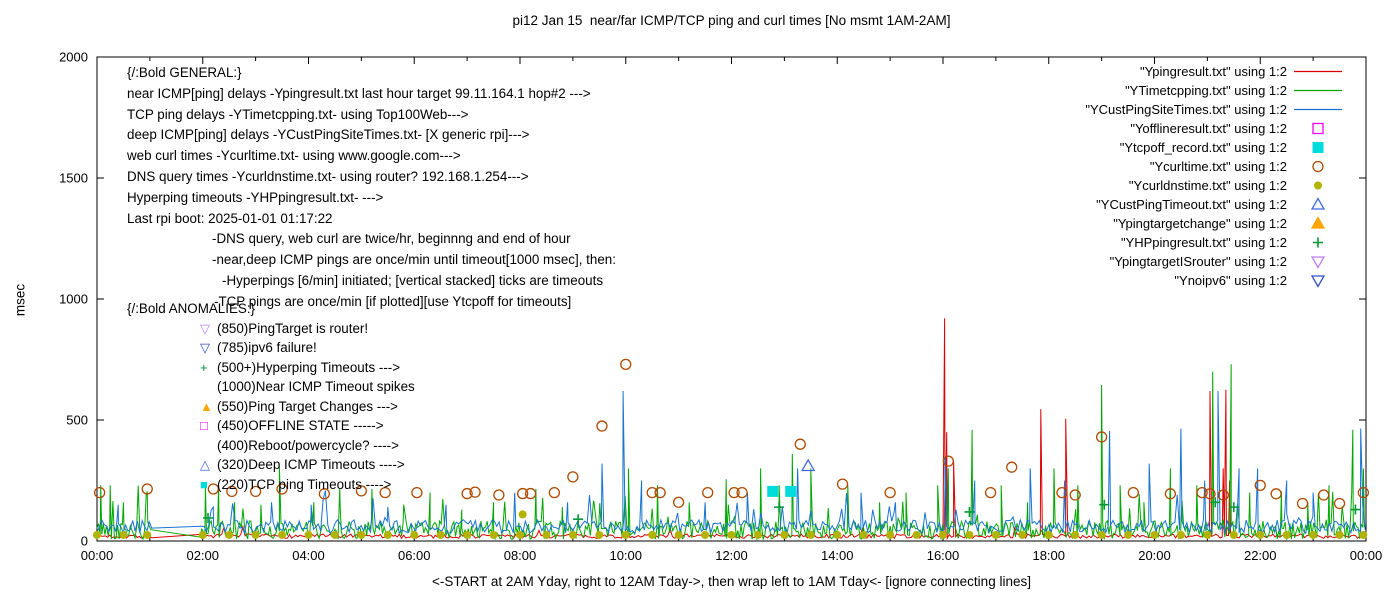  Describe the element at coordinates (184, 72) in the screenshot. I see `general-note: {/:Bold GENERAL:}` at that location.